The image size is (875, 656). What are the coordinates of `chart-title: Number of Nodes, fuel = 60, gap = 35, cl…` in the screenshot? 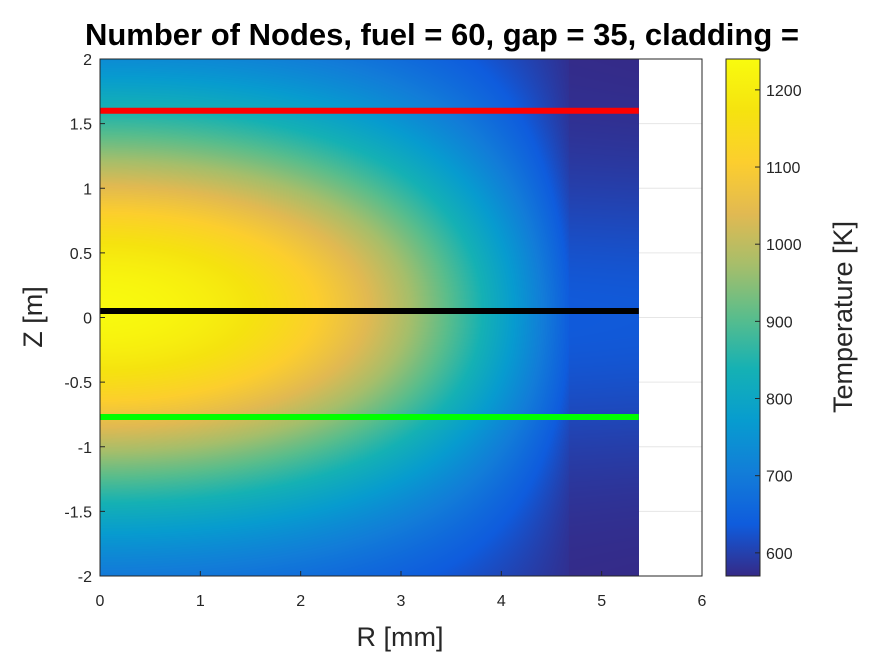 It's located at (442, 34).